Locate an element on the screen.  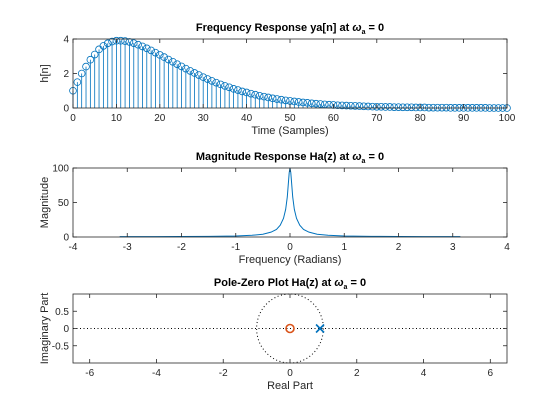
x-tick-label: -4 is located at coordinates (73, 247).